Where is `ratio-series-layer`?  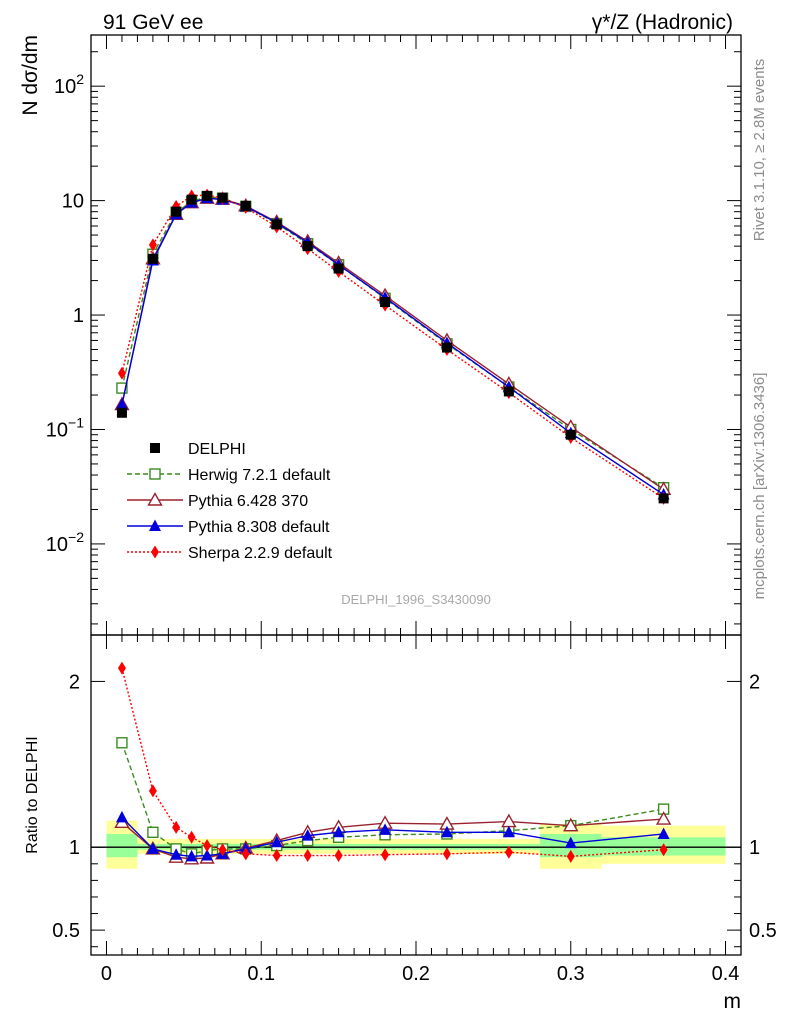 ratio-series-layer is located at coordinates (393, 763).